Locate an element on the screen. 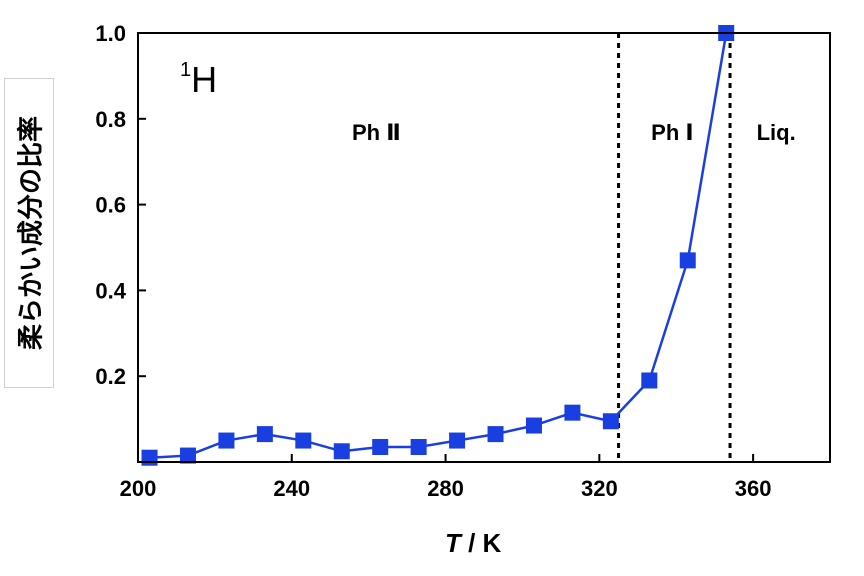  region-label: Ph Ⅱ is located at coordinates (376, 132).